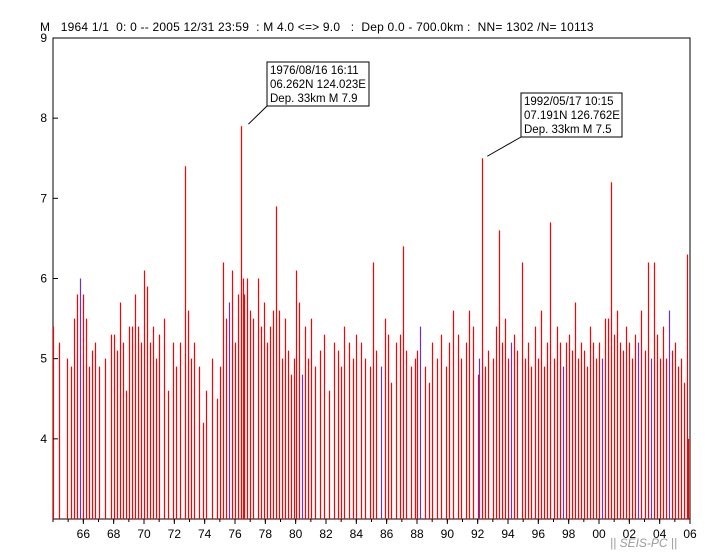 Image resolution: width=705 pixels, height=557 pixels. I want to click on x-tick-label: 90, so click(448, 534).